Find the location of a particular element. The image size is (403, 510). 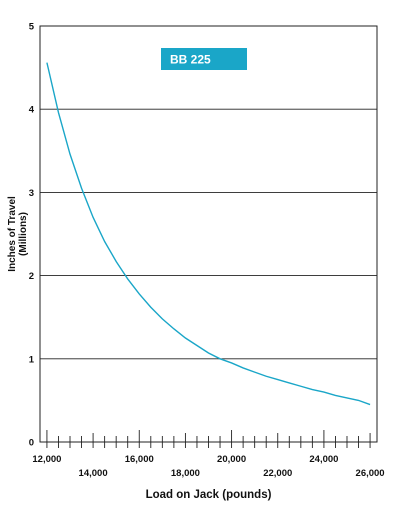

x-tick-label: 26,000 is located at coordinates (370, 473).